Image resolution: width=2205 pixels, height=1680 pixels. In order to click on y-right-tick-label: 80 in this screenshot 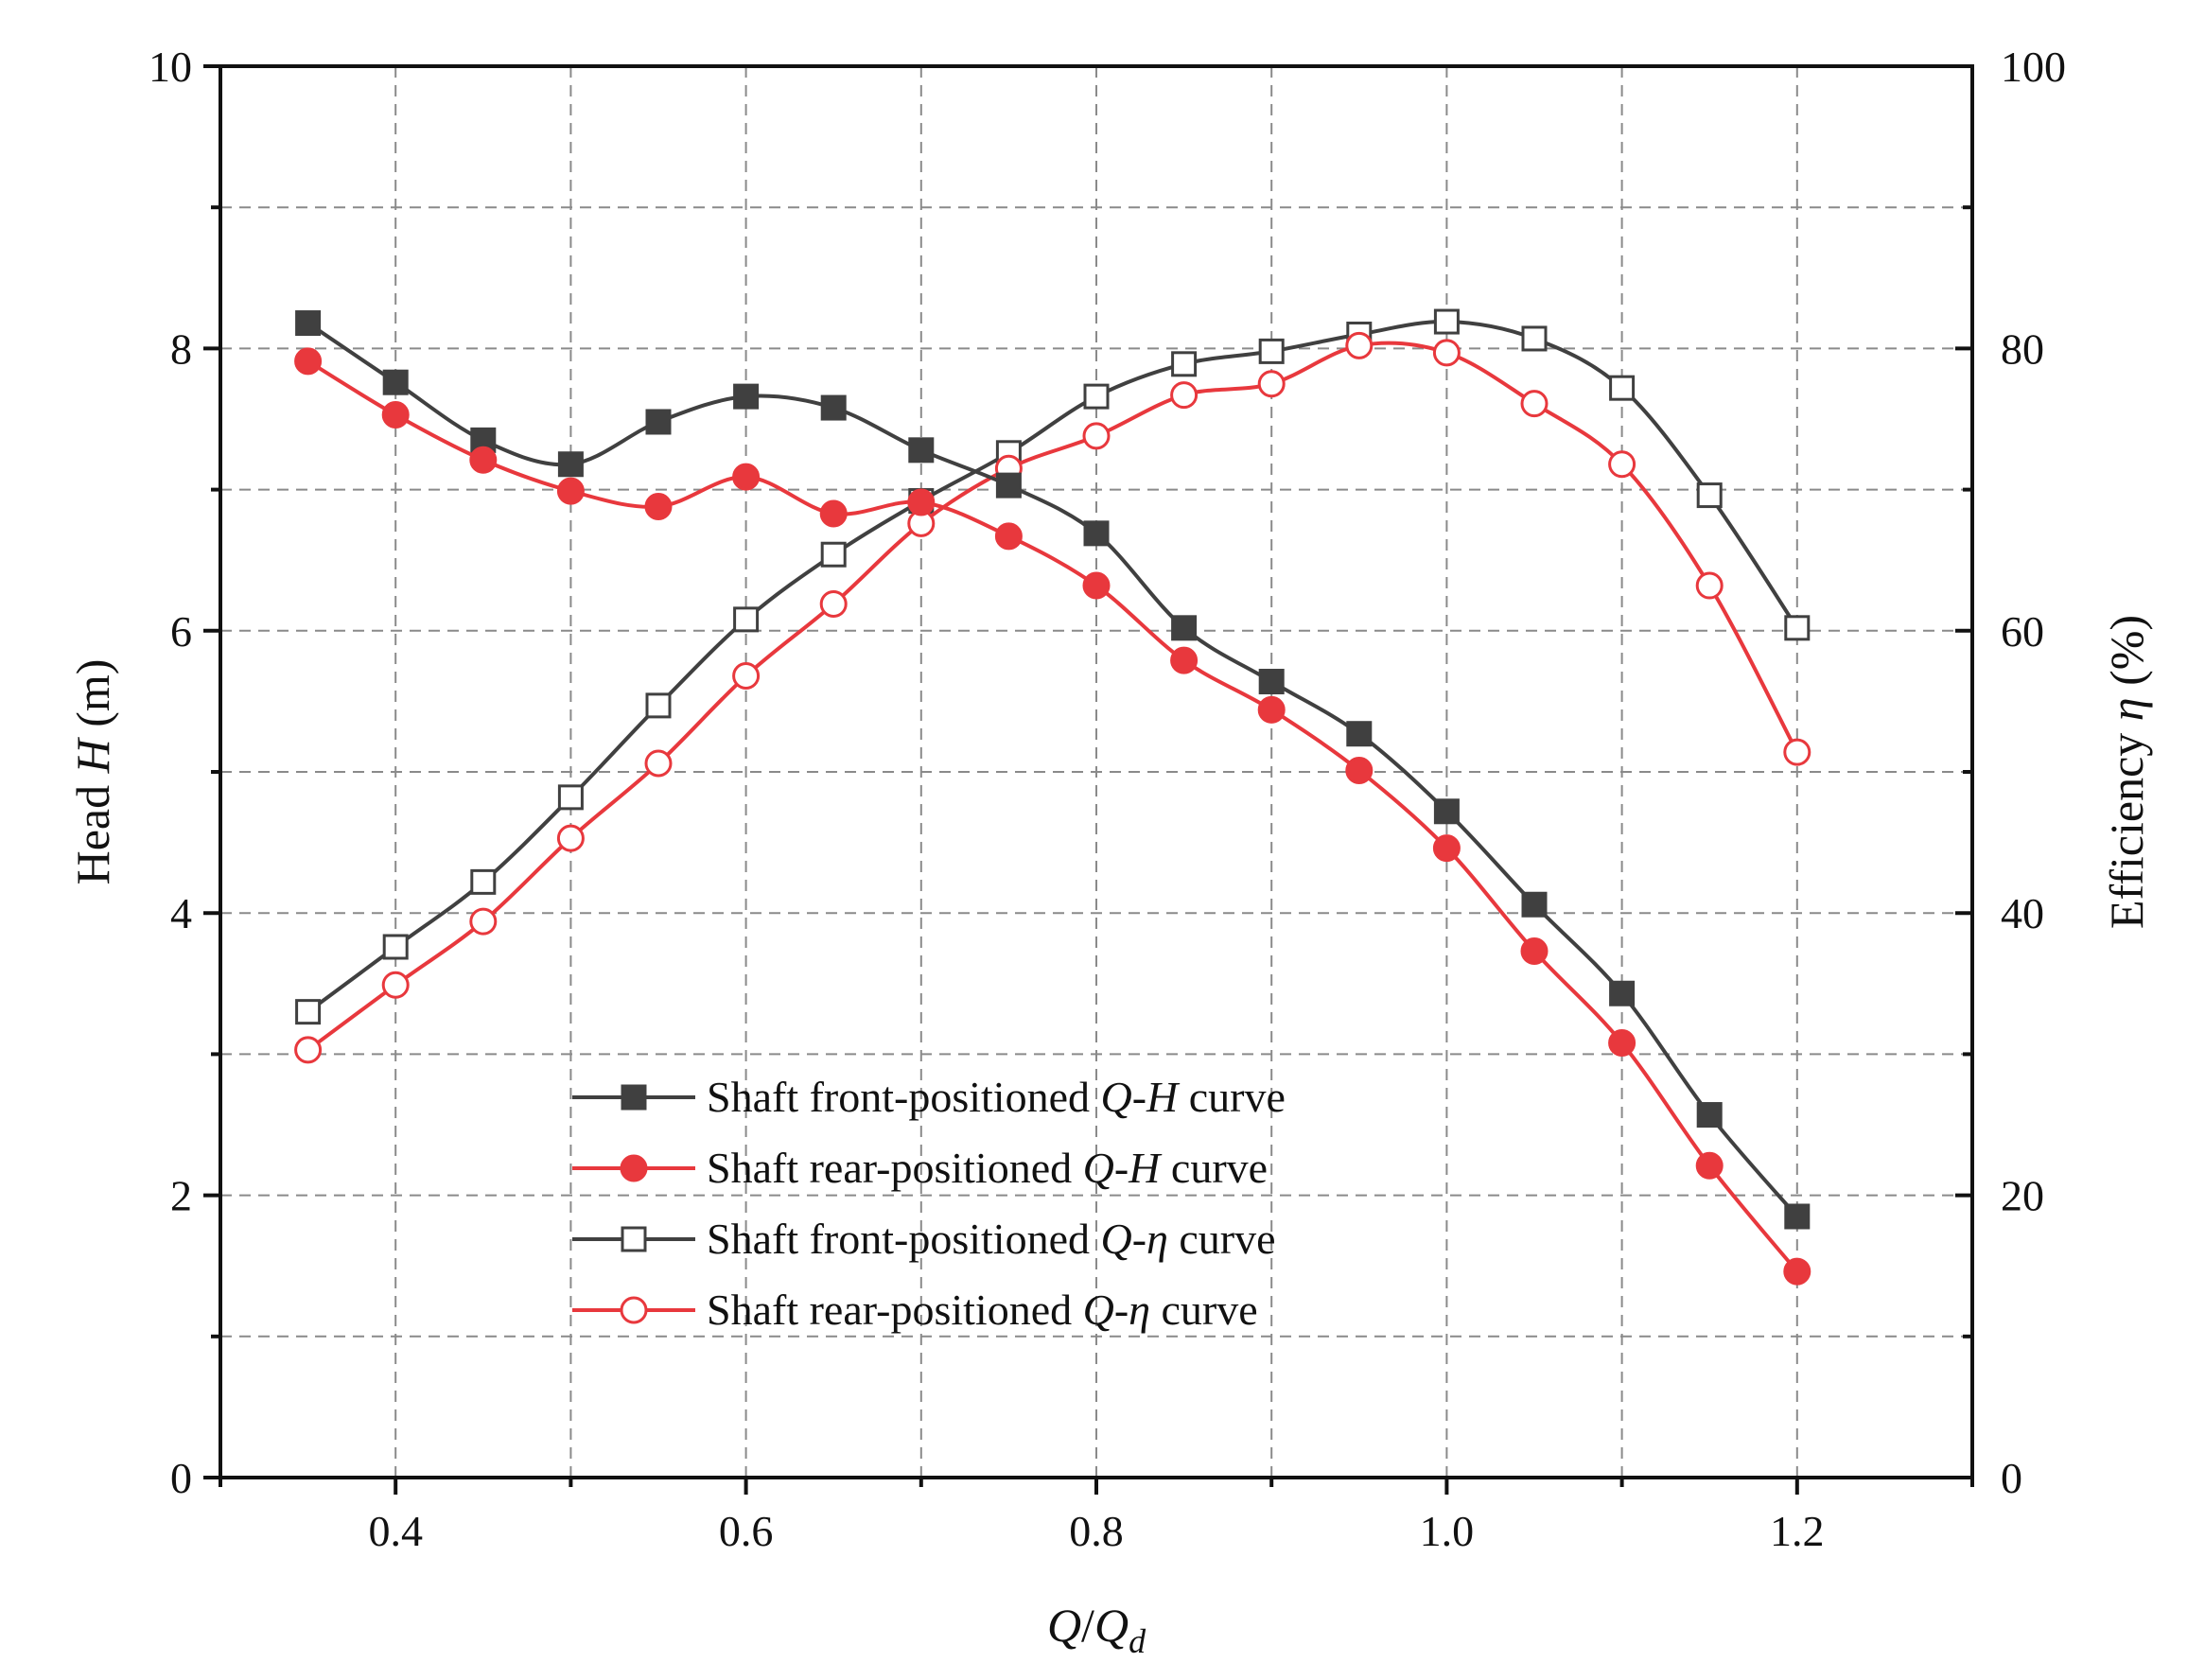, I will do `click(2022, 348)`.